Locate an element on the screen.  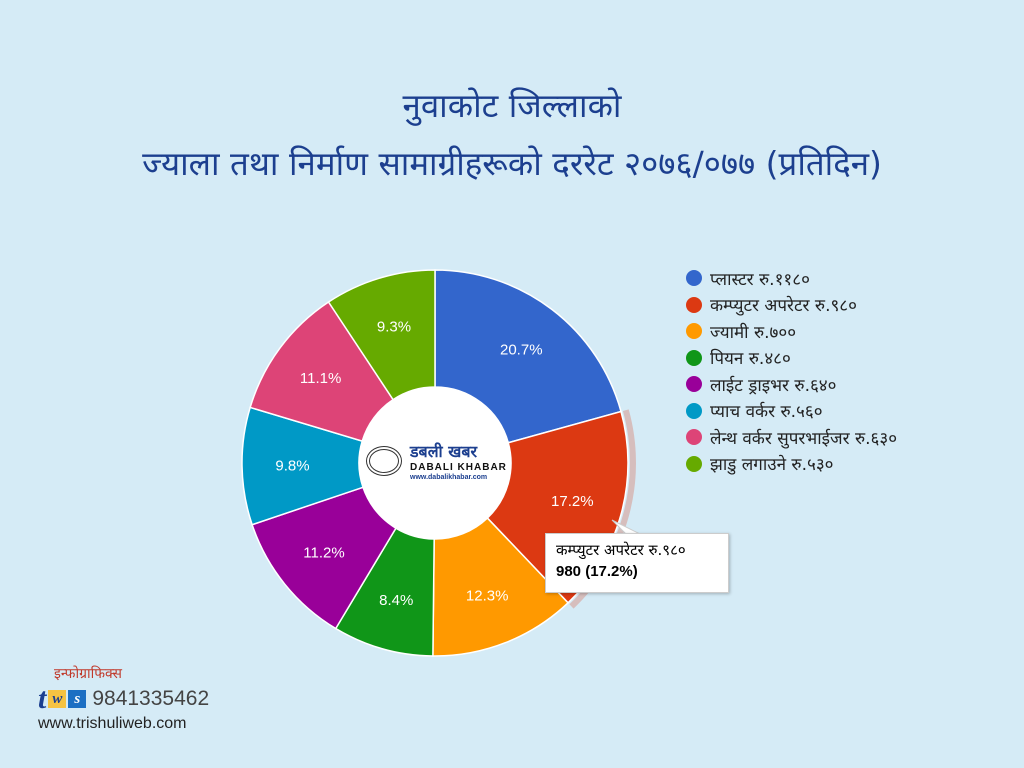
infographics-label: इन्फोग्राफिक्स is located at coordinates (88, 674).